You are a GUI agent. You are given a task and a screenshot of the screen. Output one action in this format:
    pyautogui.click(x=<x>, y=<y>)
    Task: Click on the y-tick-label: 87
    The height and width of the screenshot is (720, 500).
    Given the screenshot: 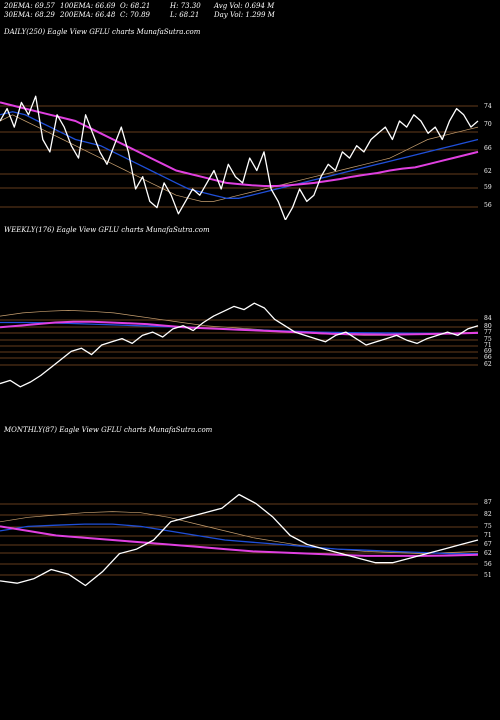 What is the action you would take?
    pyautogui.click(x=488, y=502)
    